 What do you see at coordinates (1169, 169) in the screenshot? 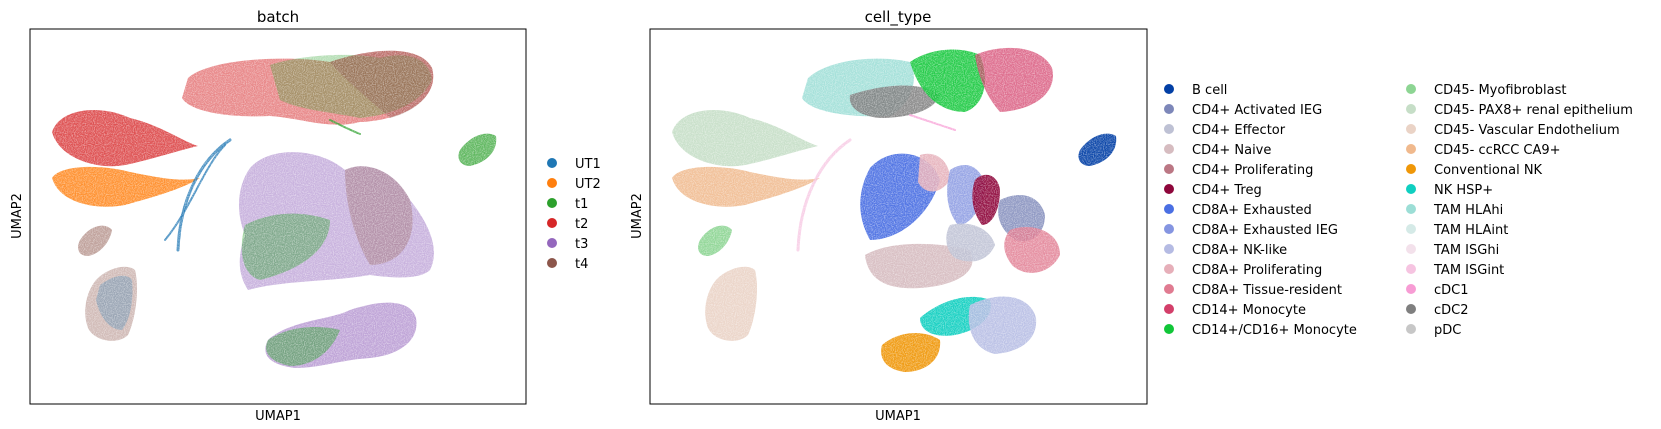
I see `cell-type-legend-cd4-proliferating-marker` at bounding box center [1169, 169].